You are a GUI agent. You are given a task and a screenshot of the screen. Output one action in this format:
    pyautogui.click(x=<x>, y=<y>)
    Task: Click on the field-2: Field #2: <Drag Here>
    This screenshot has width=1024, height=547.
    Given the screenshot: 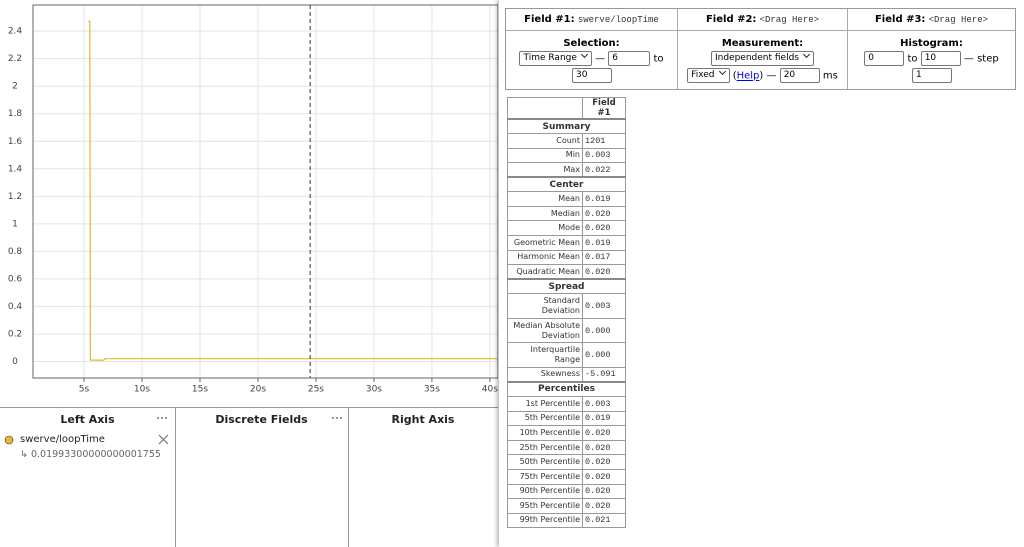 What is the action you would take?
    pyautogui.click(x=763, y=20)
    